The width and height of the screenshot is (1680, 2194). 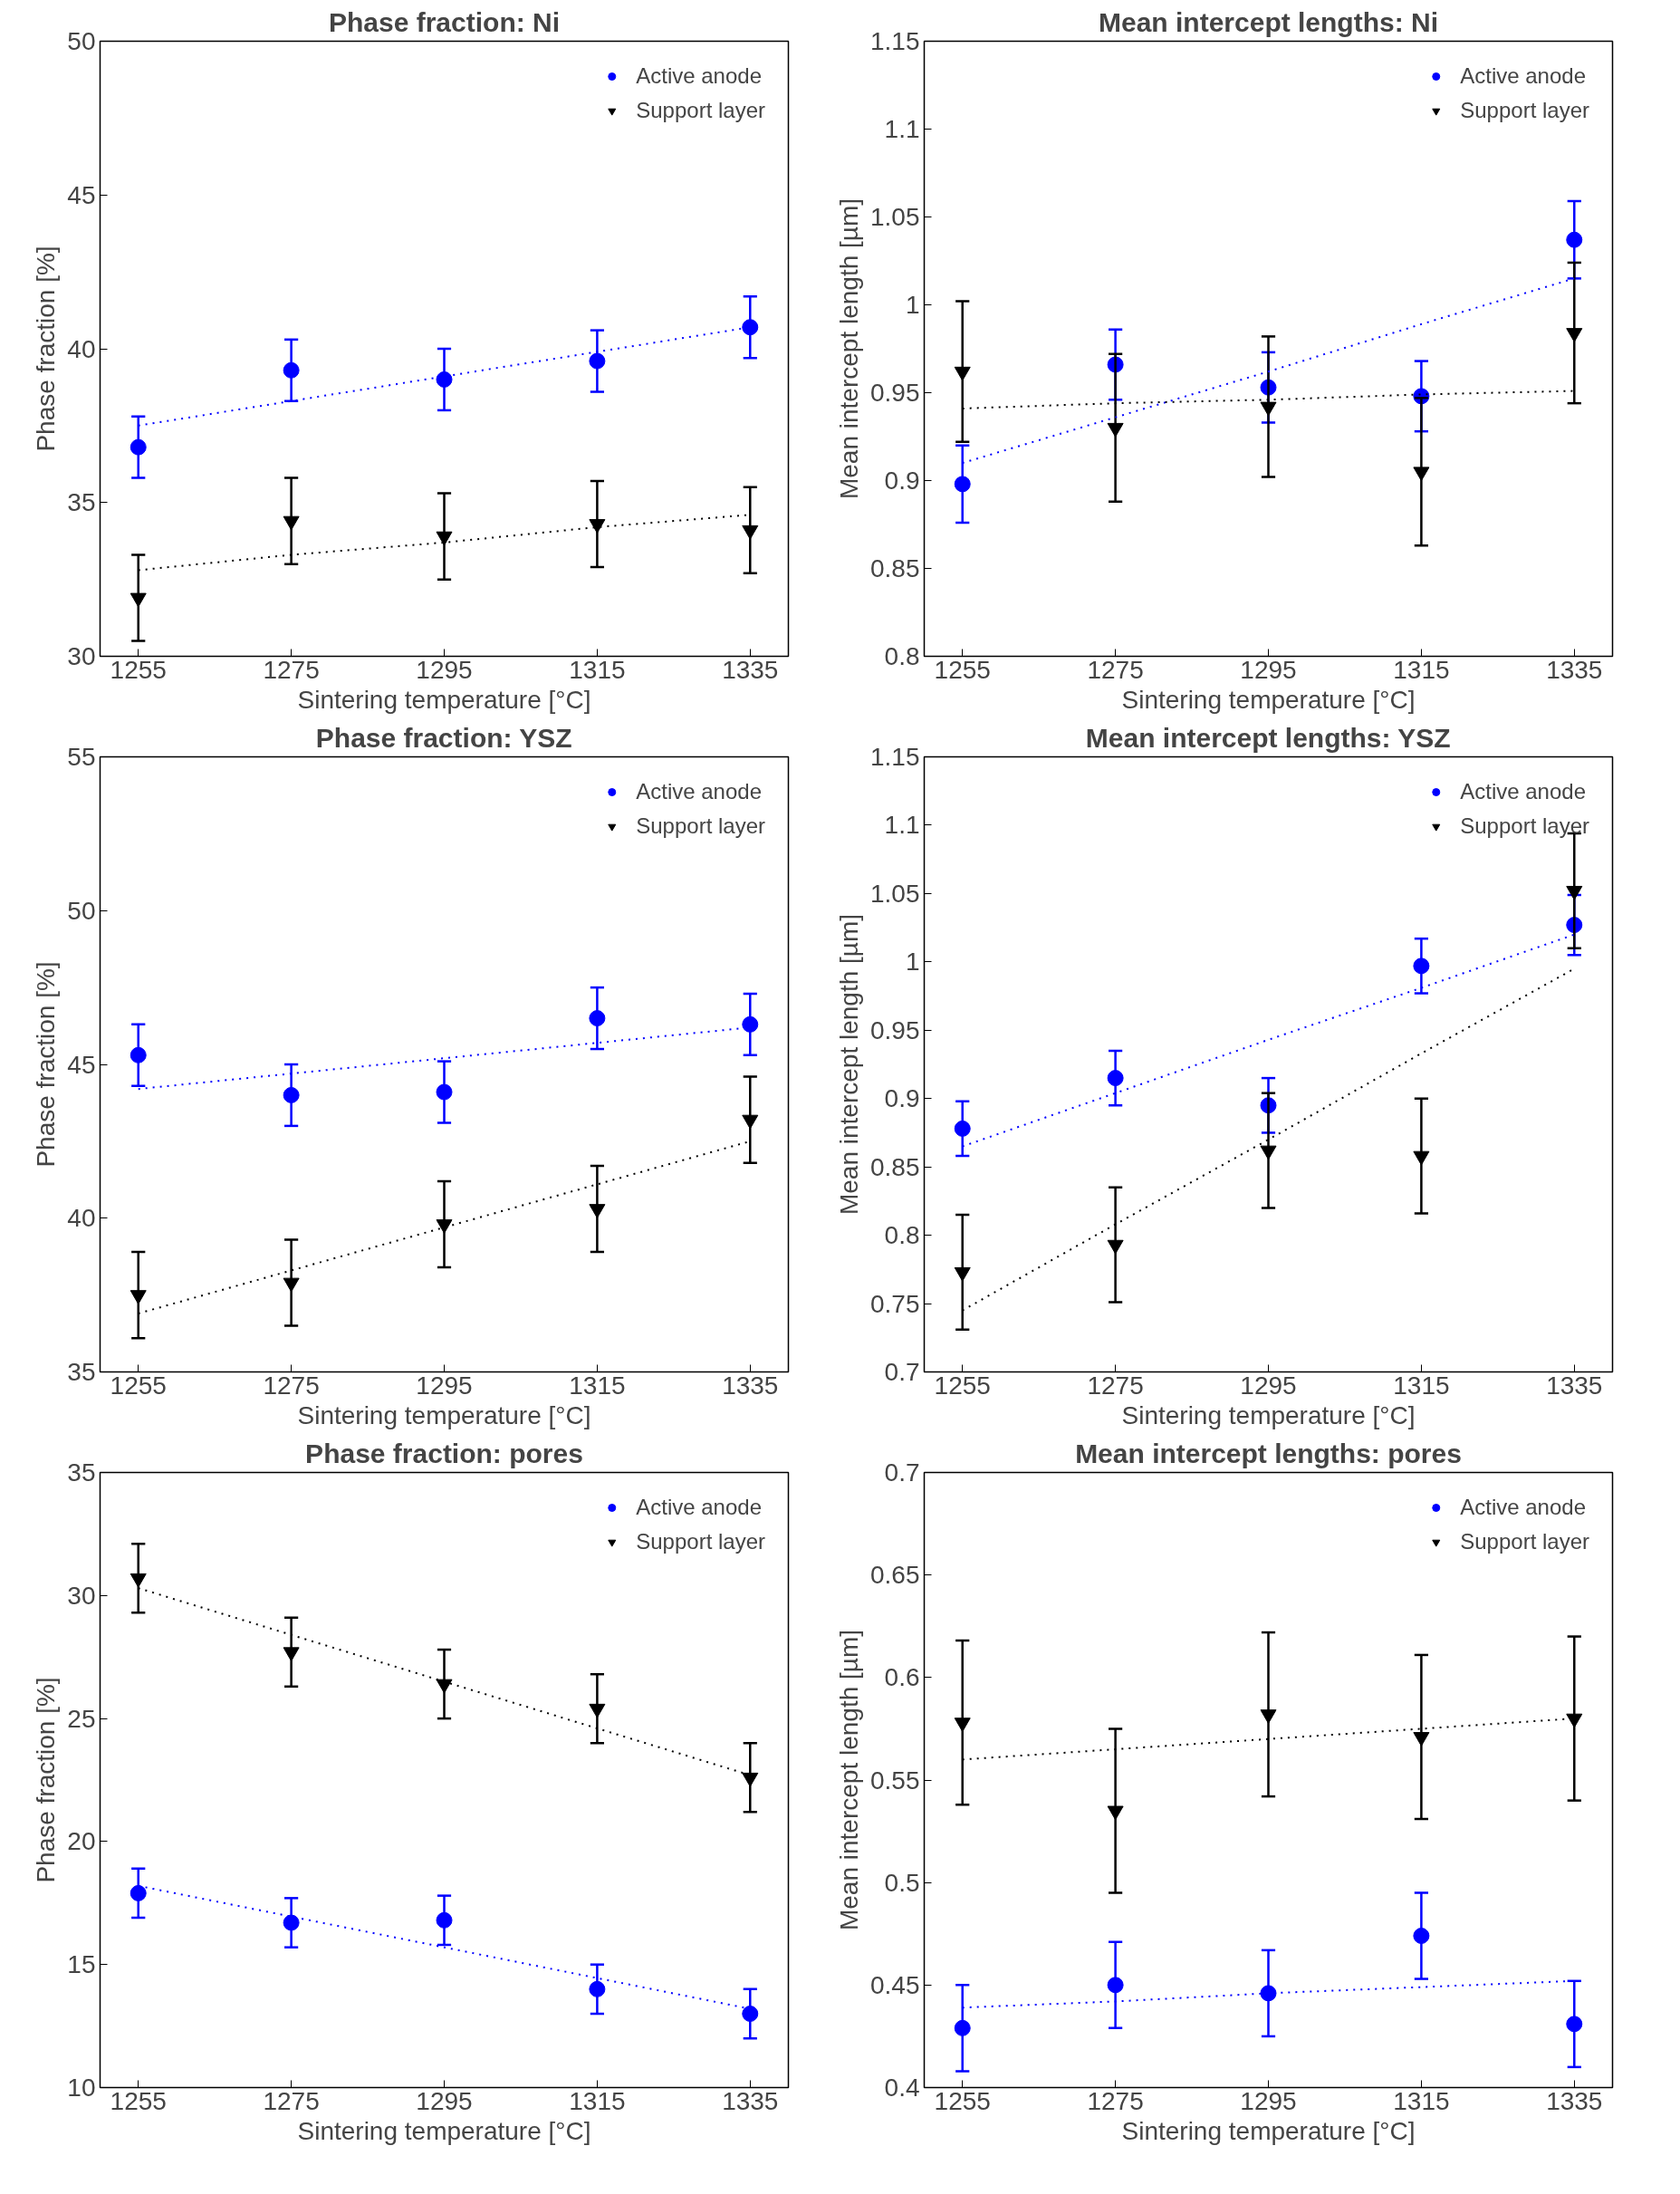 What do you see at coordinates (1268, 21) in the screenshot?
I see `chart-title: Mean intercept lengths: Ni` at bounding box center [1268, 21].